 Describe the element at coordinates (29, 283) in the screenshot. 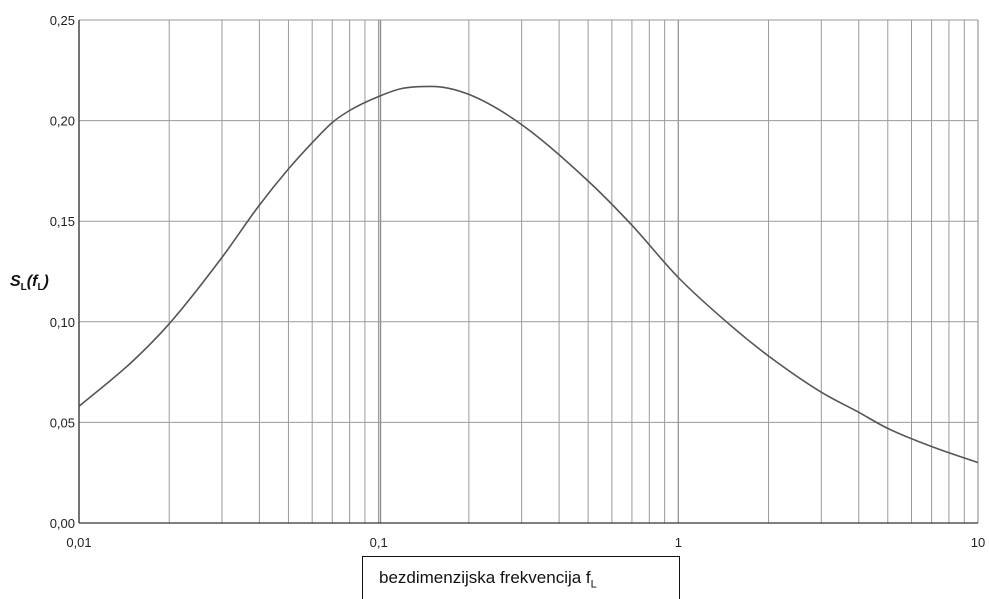

I see `y-axis-label: SL(fL)` at that location.